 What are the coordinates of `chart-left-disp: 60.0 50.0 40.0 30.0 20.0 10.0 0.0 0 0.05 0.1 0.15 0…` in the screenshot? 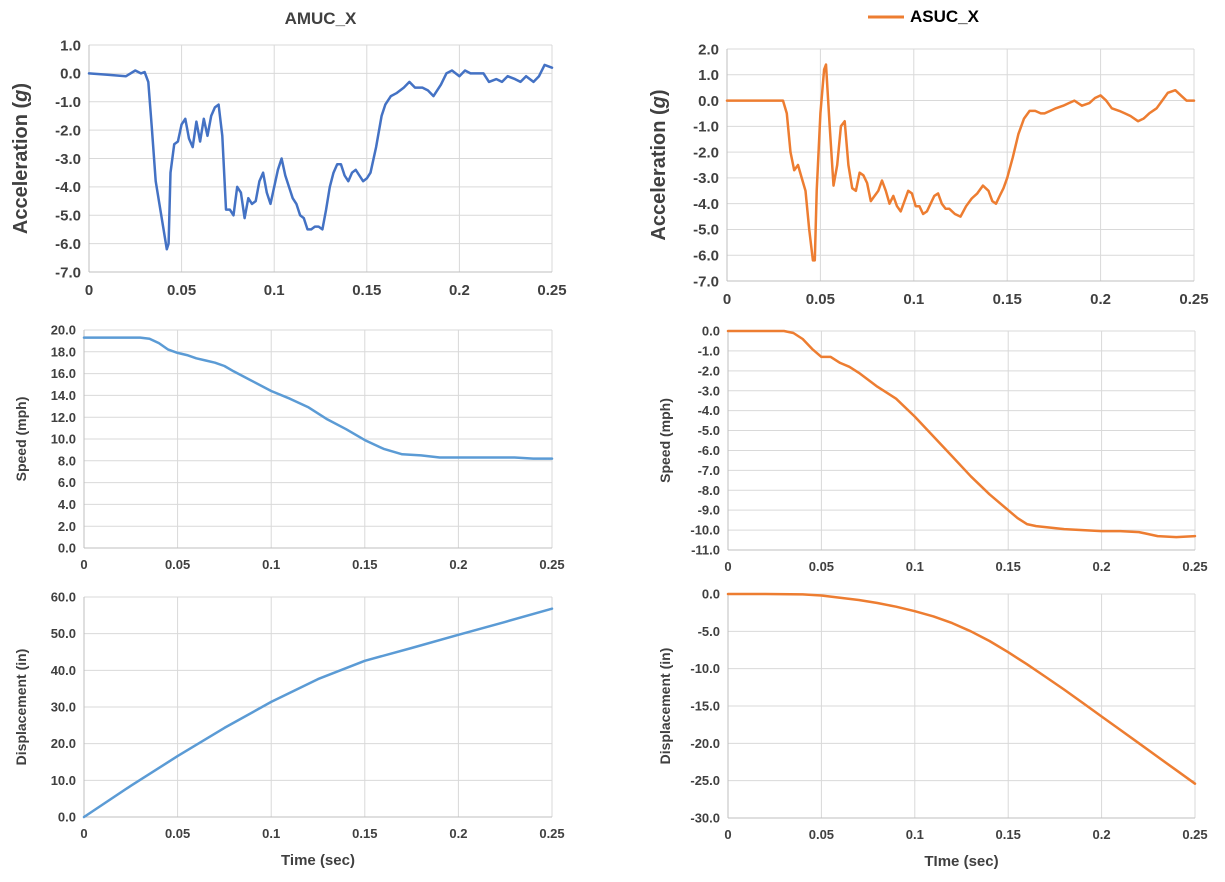 It's located at (289, 729).